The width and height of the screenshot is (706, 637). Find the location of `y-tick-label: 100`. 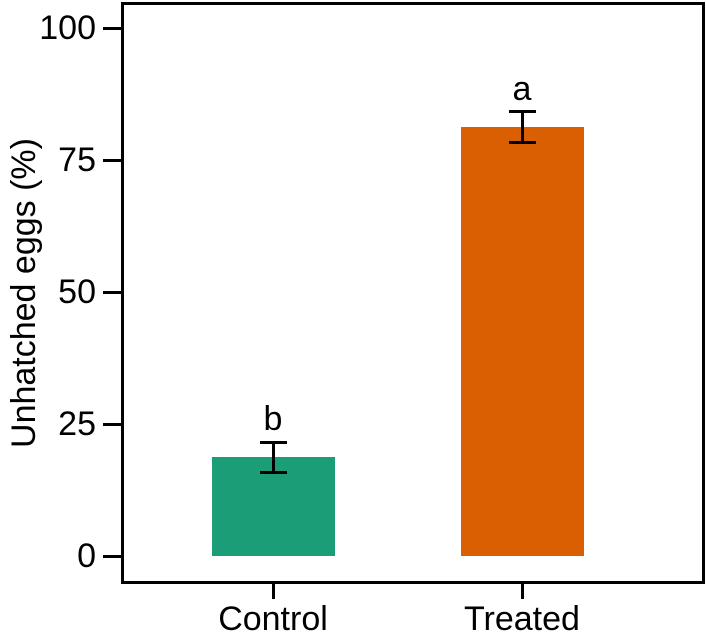

y-tick-label: 100 is located at coordinates (67, 28).